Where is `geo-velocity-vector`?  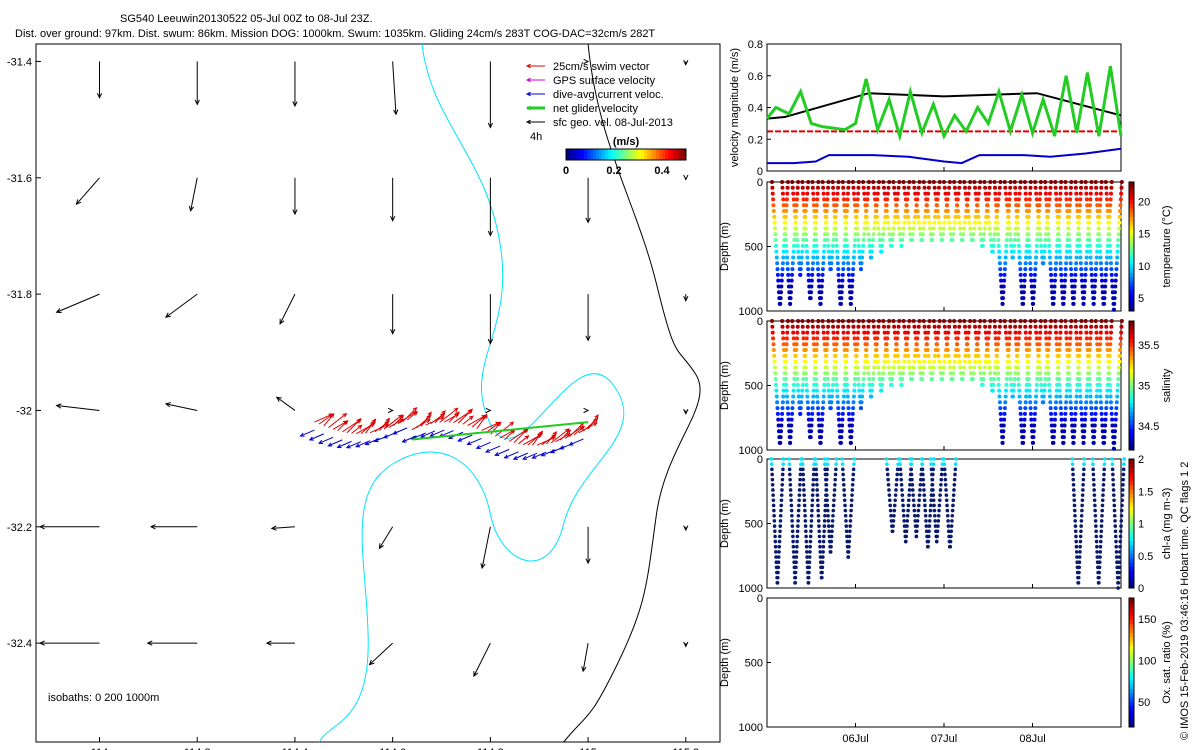
geo-velocity-vector is located at coordinates (194, 194).